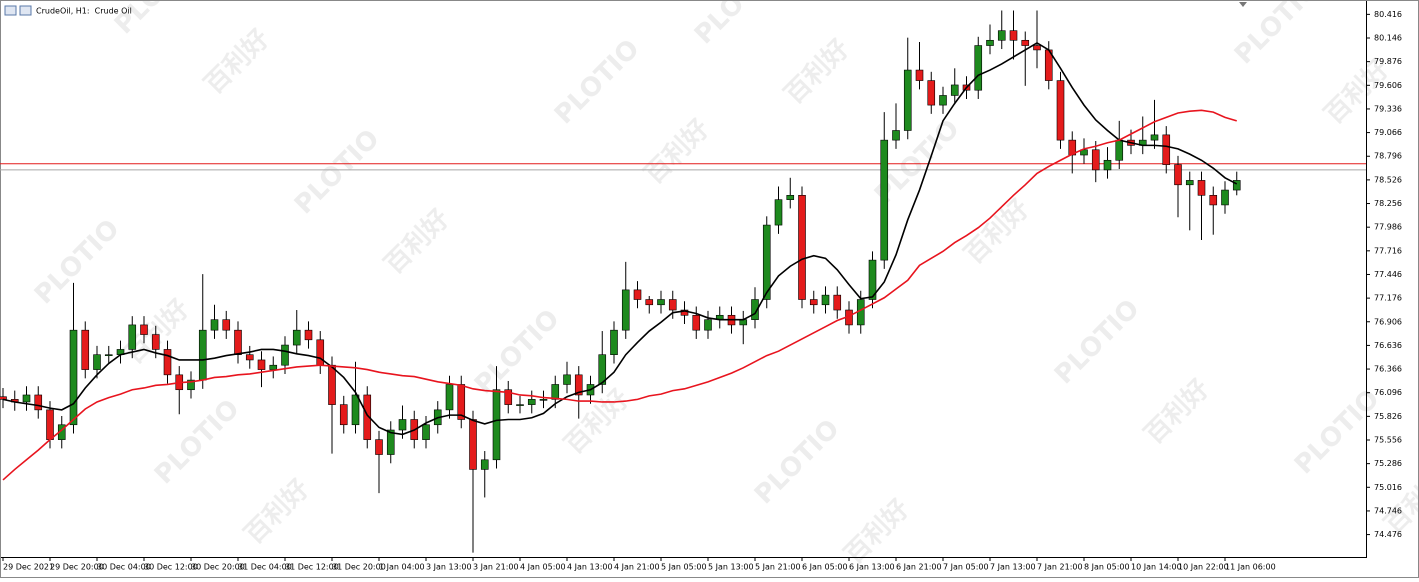 This screenshot has height=582, width=1419. What do you see at coordinates (872, 567) in the screenshot?
I see `x-tick-label: 6 Jan 13:00` at bounding box center [872, 567].